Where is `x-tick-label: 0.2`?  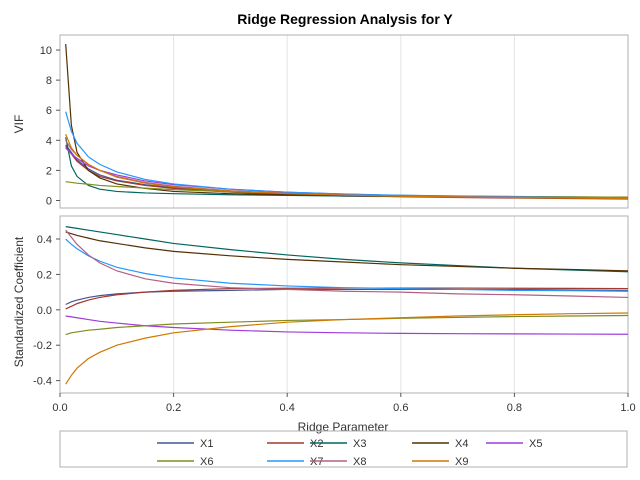
x-tick-label: 0.2 is located at coordinates (173, 408).